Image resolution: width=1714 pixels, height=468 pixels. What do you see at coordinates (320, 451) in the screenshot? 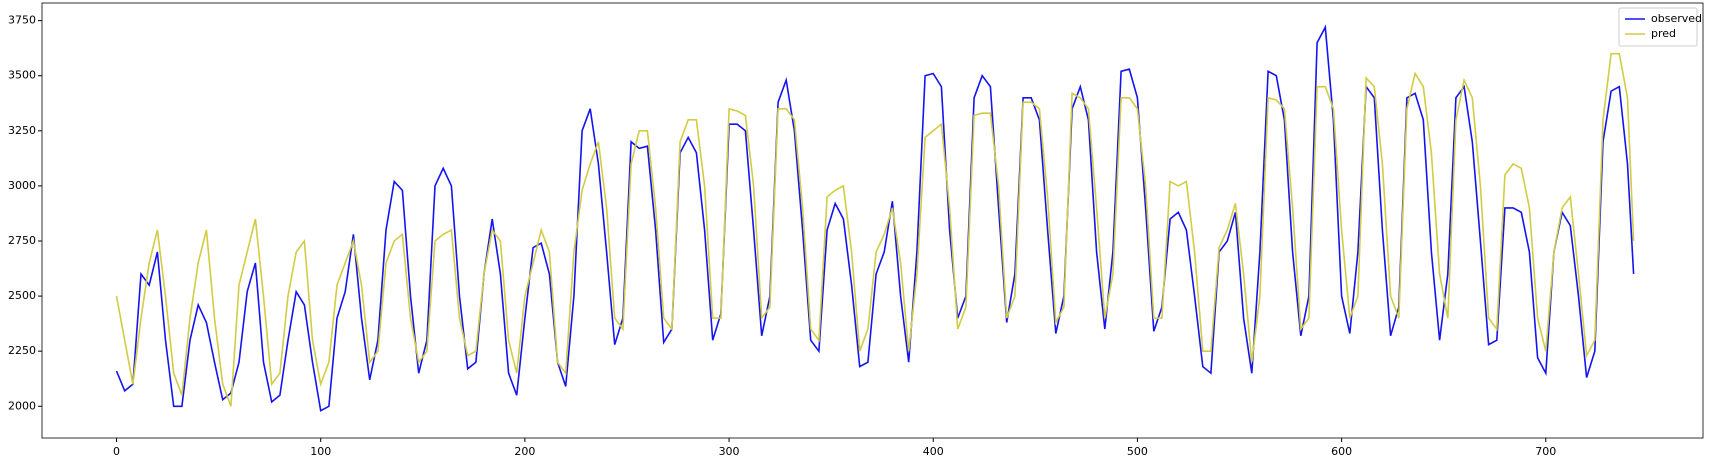
I see `x-tick-label: 100` at bounding box center [320, 451].